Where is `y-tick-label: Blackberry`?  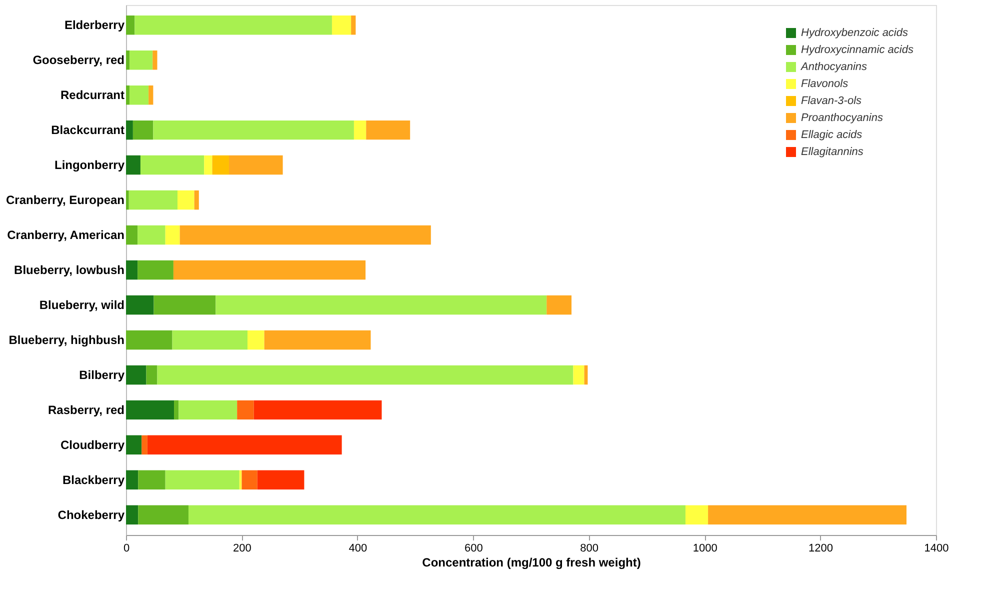
y-tick-label: Blackberry is located at coordinates (93, 479).